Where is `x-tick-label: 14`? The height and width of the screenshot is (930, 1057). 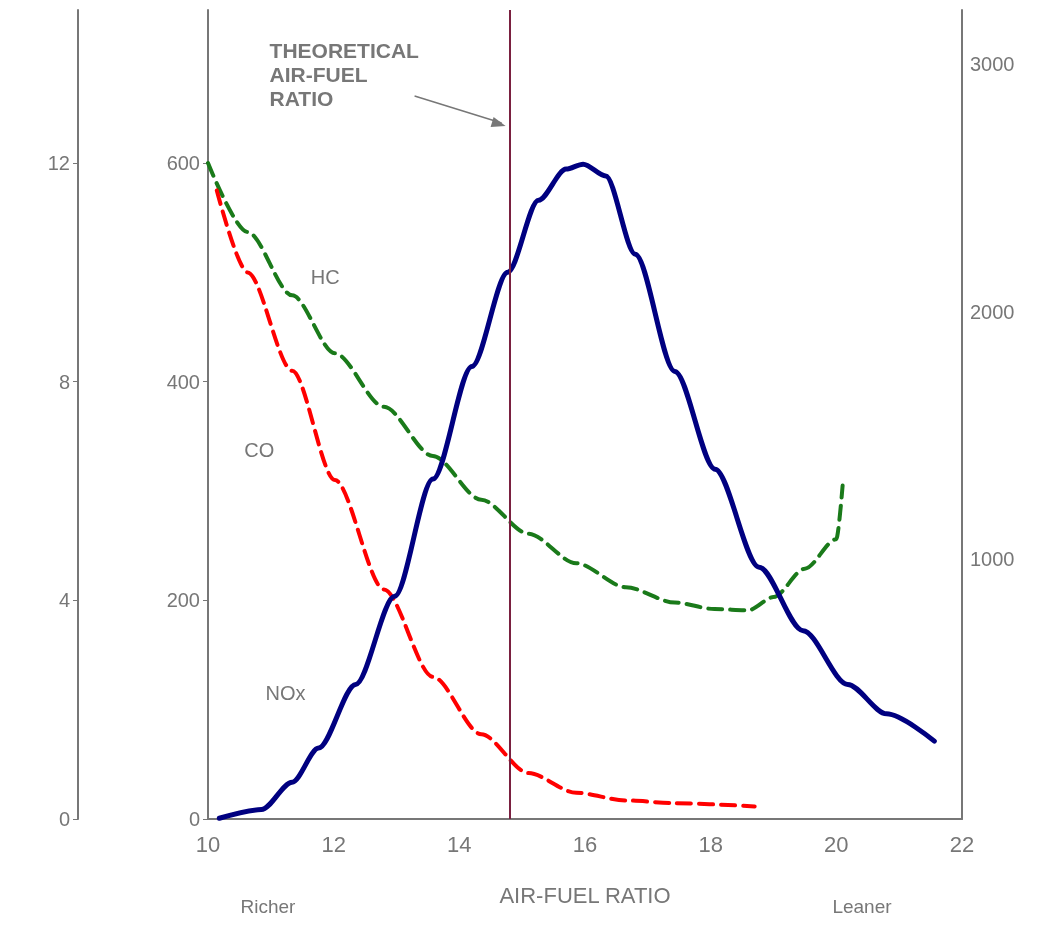
x-tick-label: 14 is located at coordinates (459, 844).